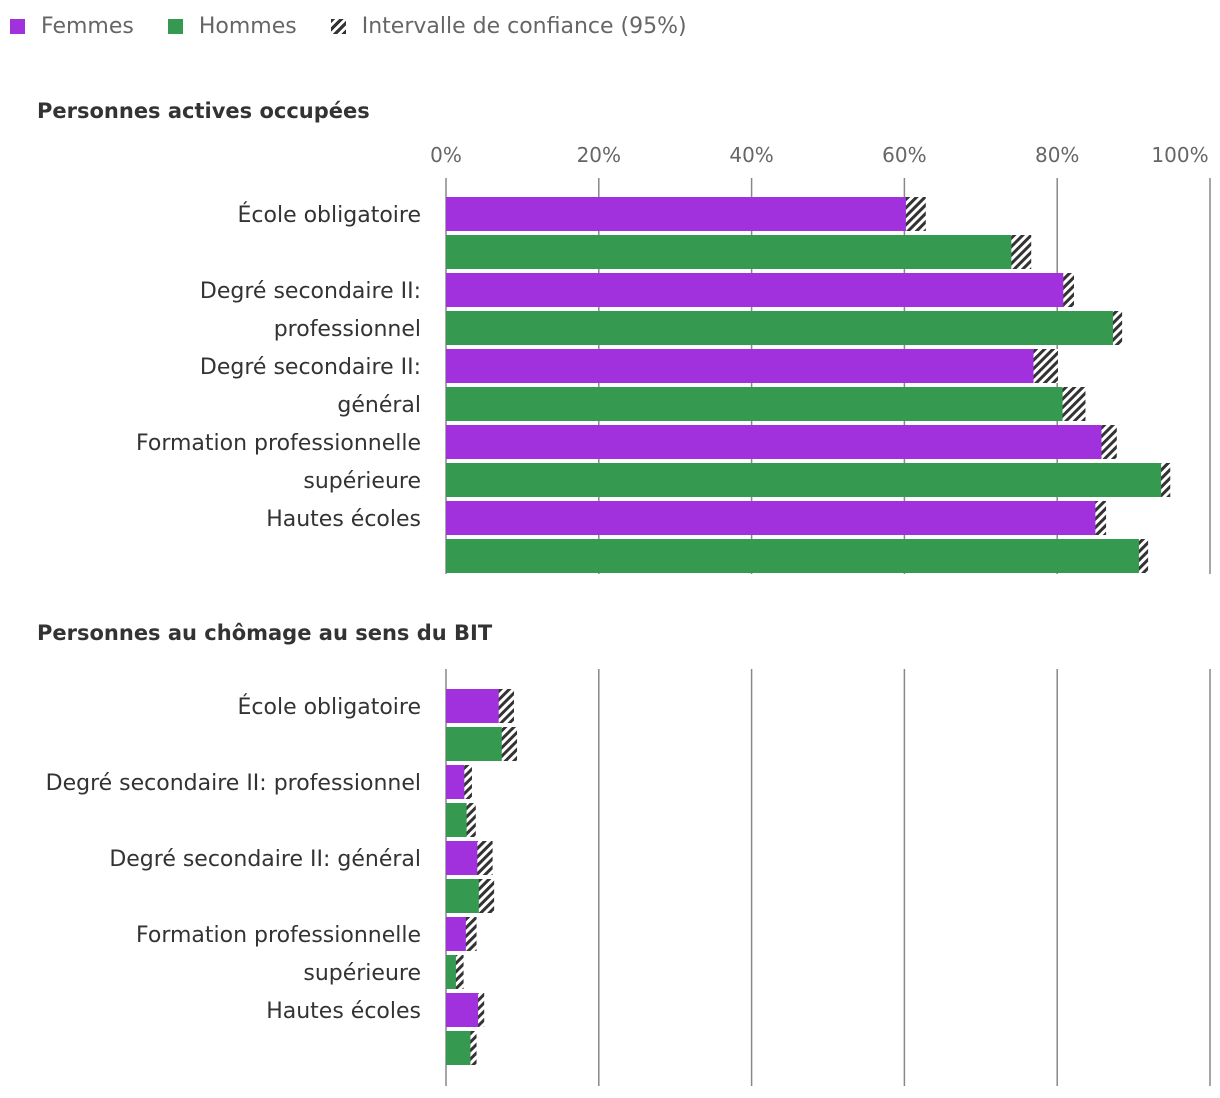 The image size is (1220, 1098). Describe the element at coordinates (599, 155) in the screenshot. I see `x-tick-label: 20%` at that location.